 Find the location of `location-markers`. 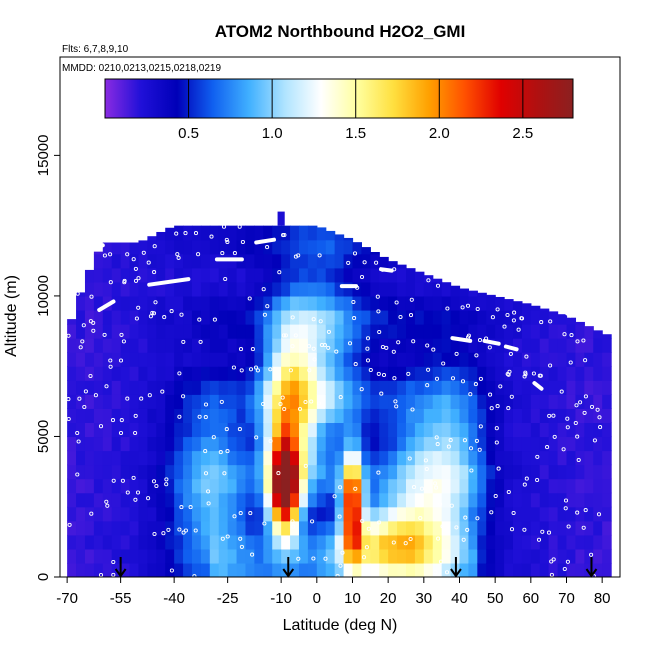

location-markers is located at coordinates (356, 567).